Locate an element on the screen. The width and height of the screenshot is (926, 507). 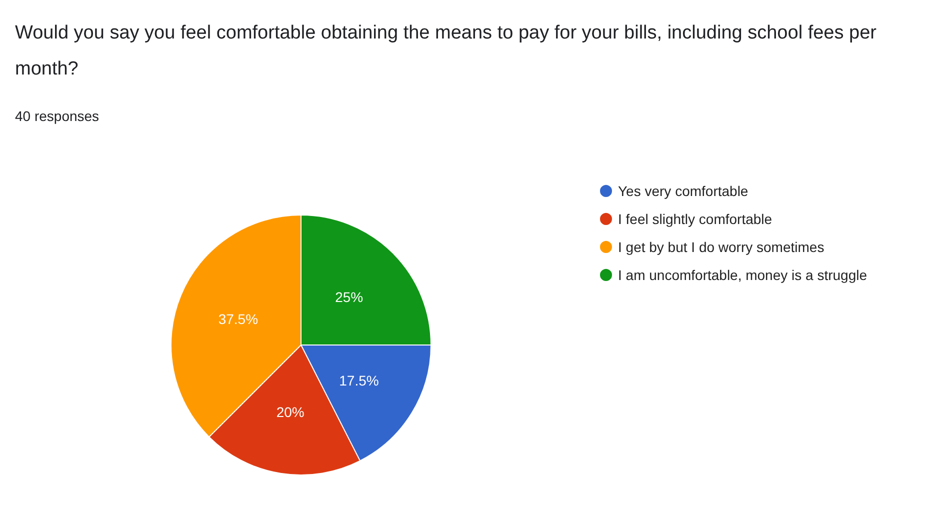
legend-label: I am uncomfortable, money is a struggle is located at coordinates (743, 275).